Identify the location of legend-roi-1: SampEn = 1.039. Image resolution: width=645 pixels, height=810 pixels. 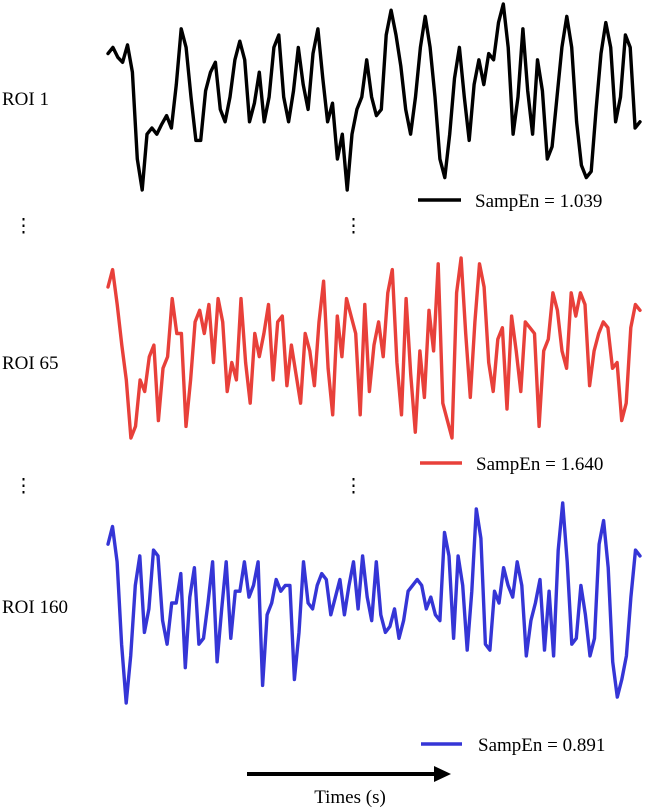
(510, 201).